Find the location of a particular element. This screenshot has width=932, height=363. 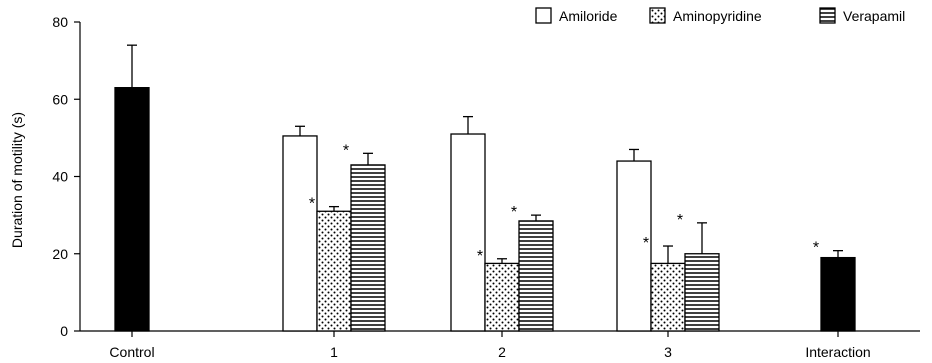

y-tick-label: 60 is located at coordinates (60, 99).